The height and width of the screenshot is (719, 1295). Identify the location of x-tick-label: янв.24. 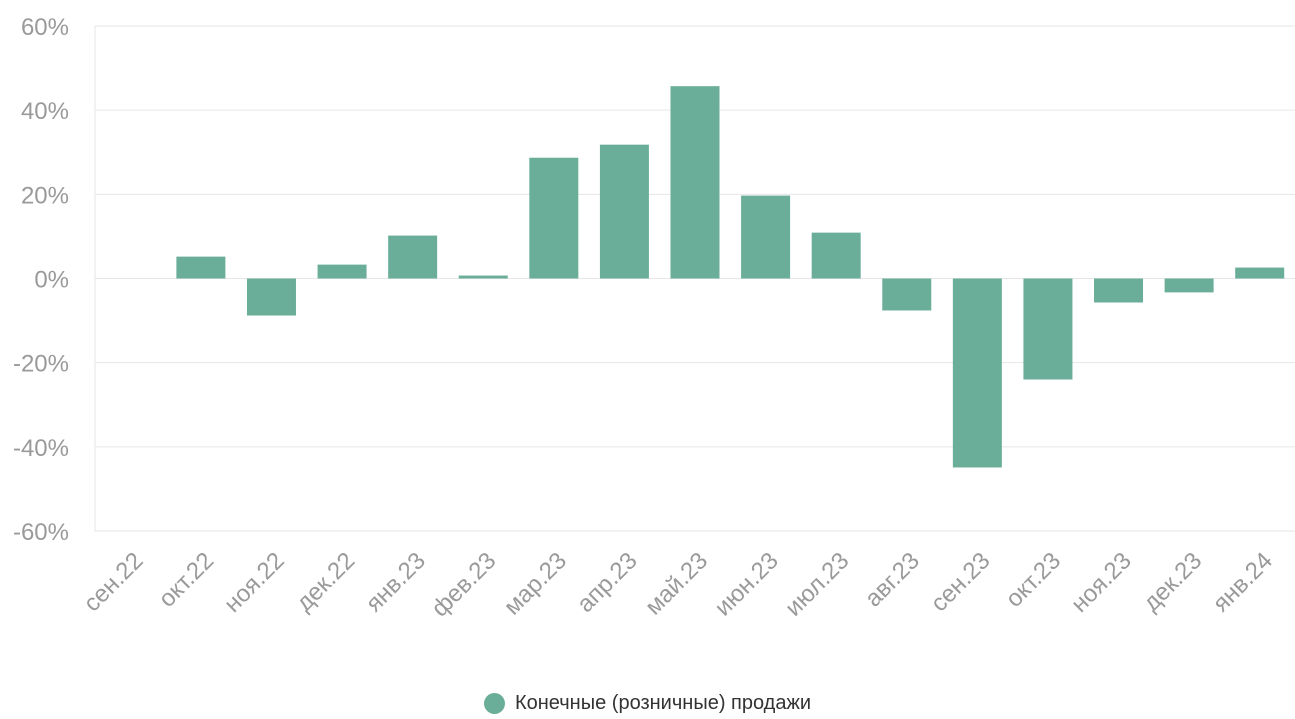
(1243, 582).